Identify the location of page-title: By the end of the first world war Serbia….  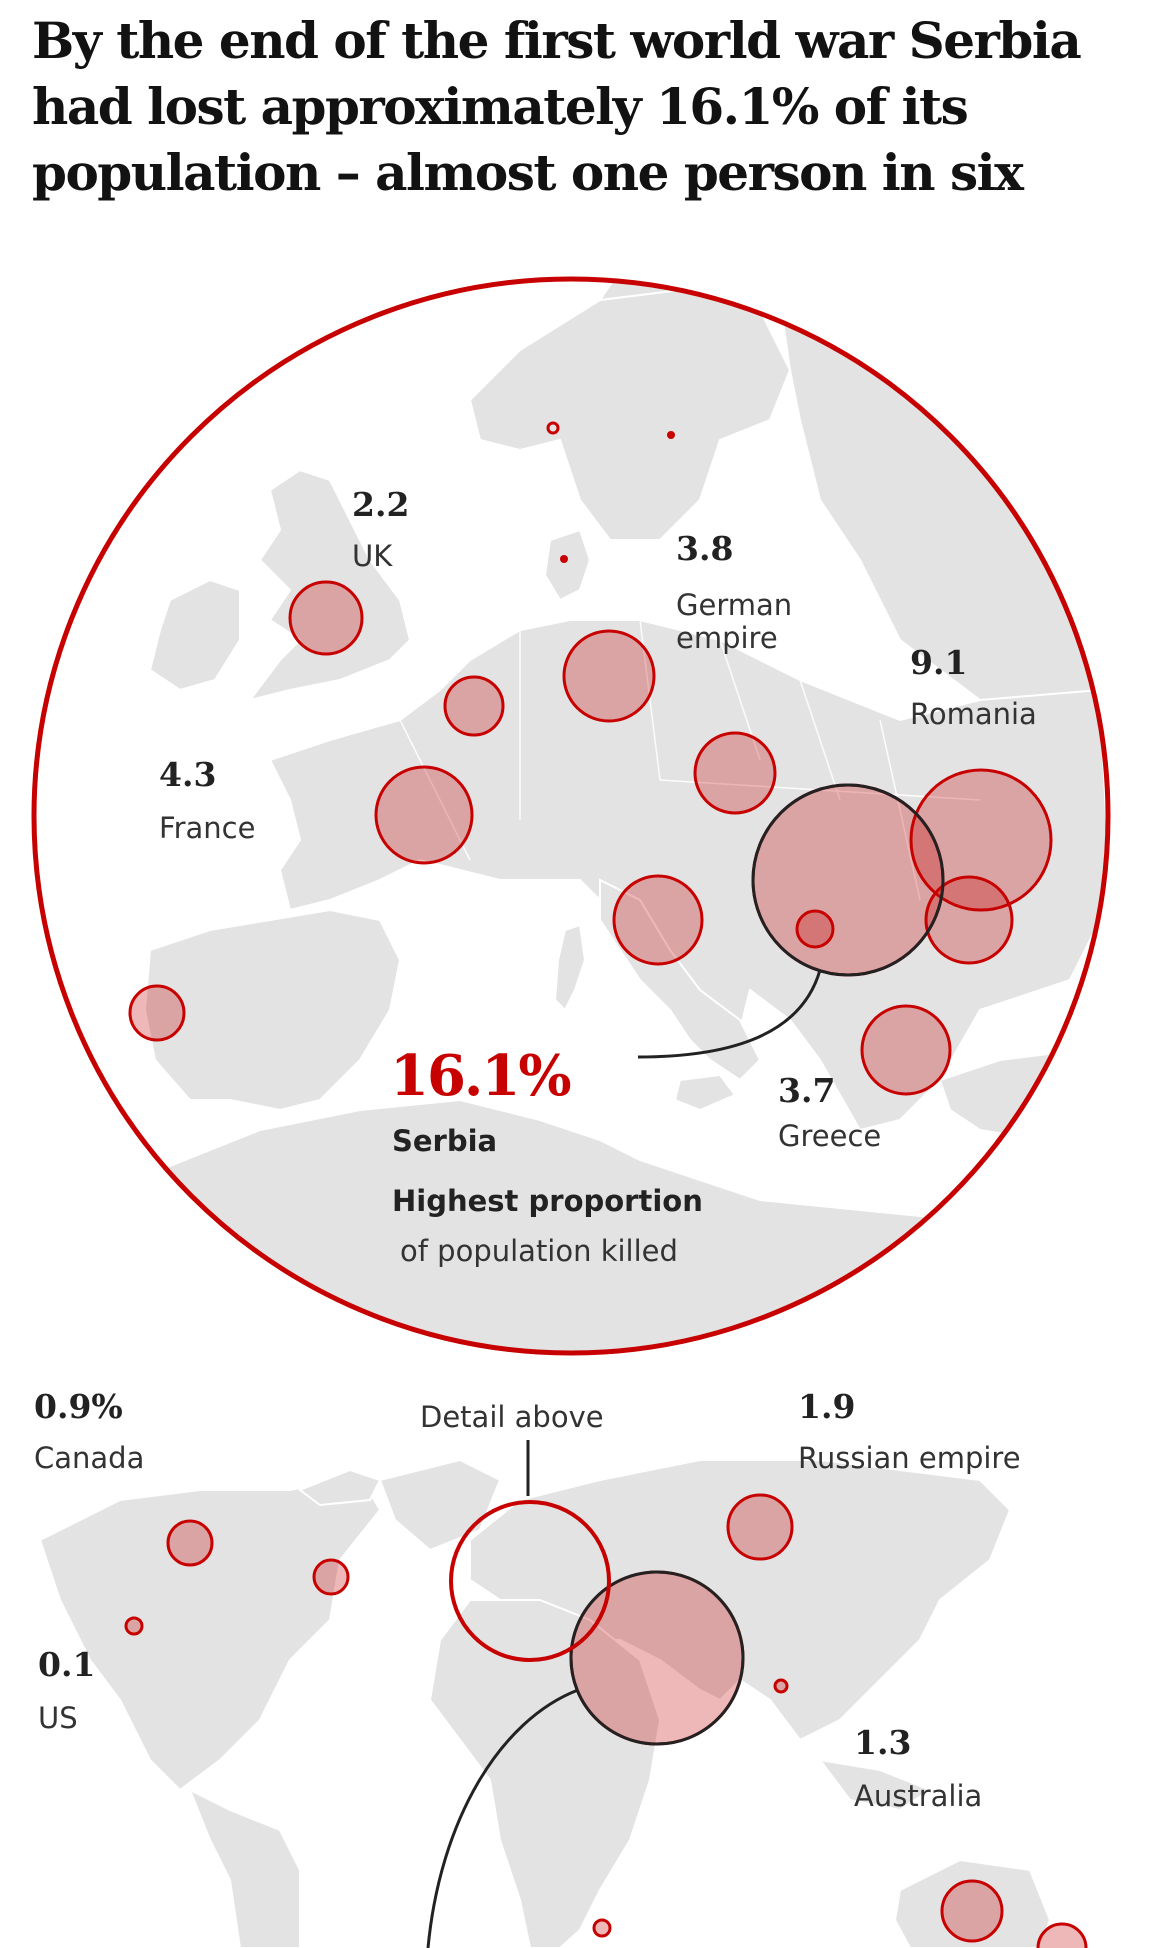
(557, 106).